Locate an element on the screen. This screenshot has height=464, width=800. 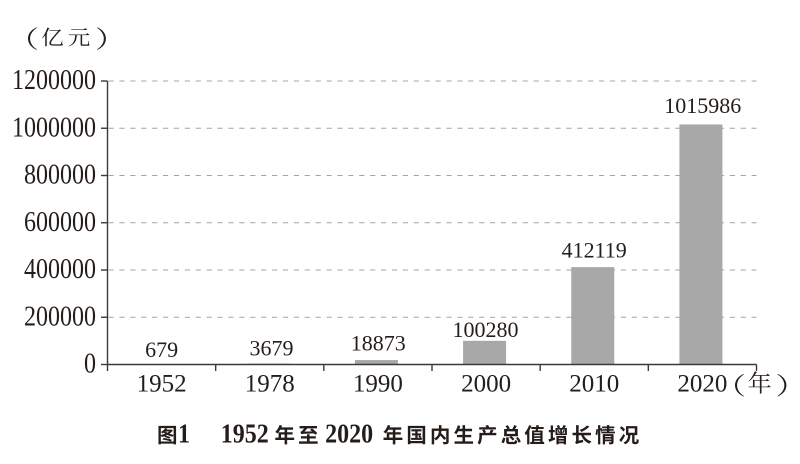
svg-text: 2010 is located at coordinates (594, 384).